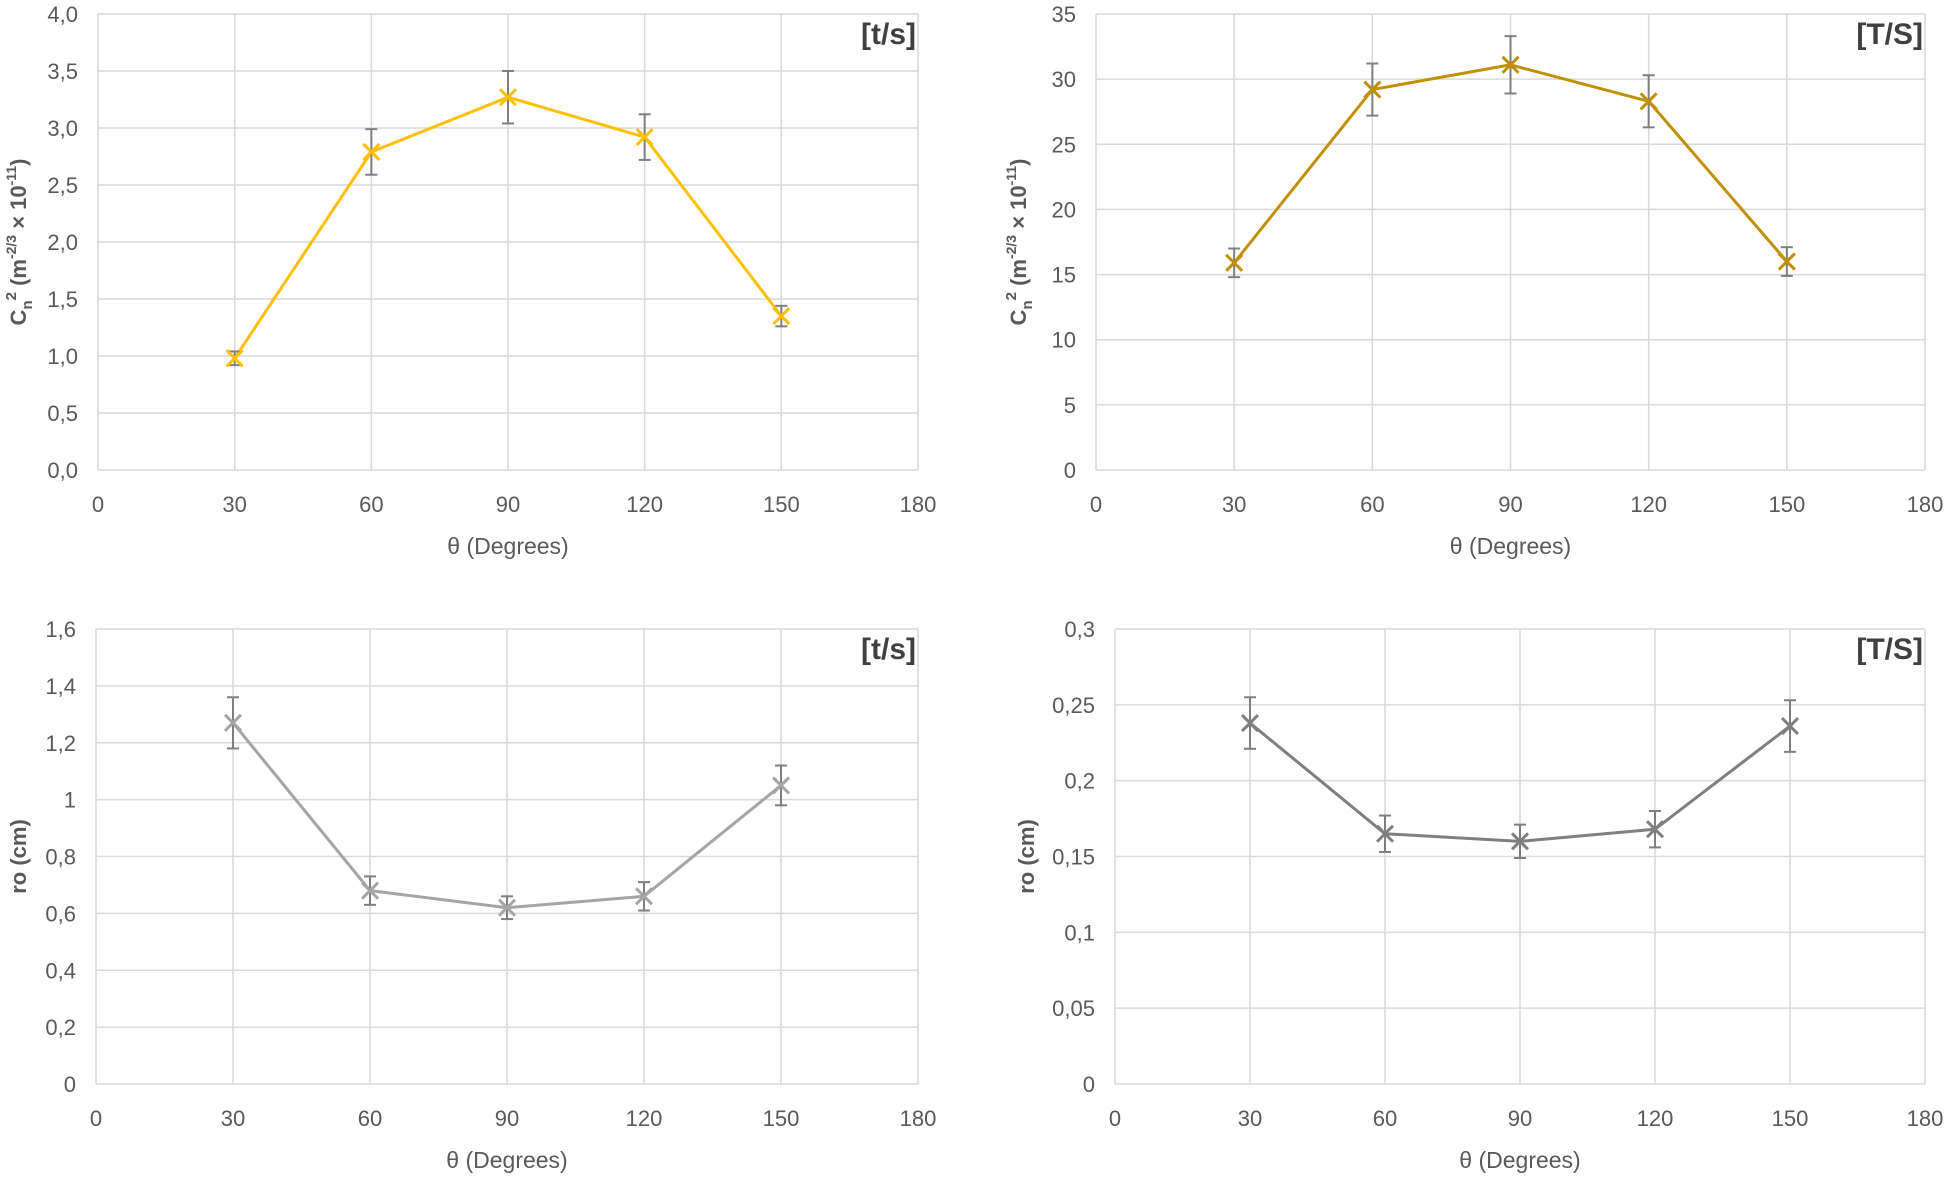 This screenshot has height=1181, width=1950. Describe the element at coordinates (70, 800) in the screenshot. I see `y-tick-label: 1` at that location.